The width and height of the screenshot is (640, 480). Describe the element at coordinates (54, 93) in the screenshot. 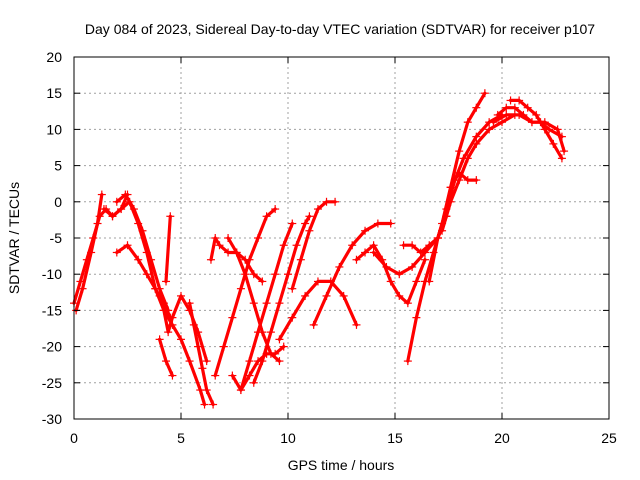

I see `y-tick-label: 15` at that location.